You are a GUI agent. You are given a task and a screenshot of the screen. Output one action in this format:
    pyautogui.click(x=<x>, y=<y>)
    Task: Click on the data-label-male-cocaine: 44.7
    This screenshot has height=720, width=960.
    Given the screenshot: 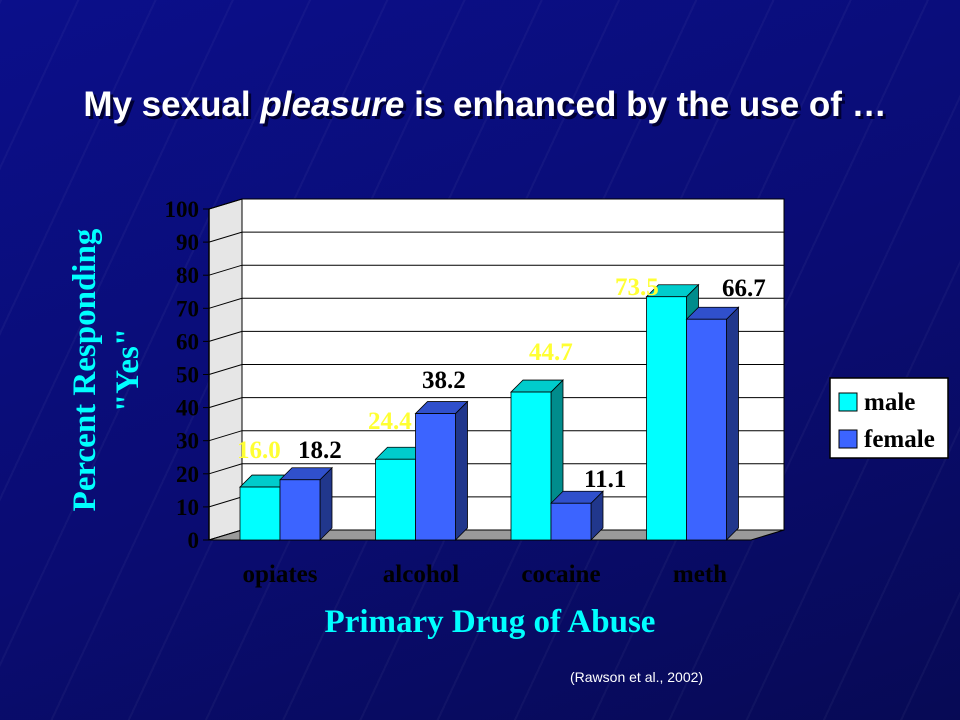 What is the action you would take?
    pyautogui.click(x=551, y=352)
    